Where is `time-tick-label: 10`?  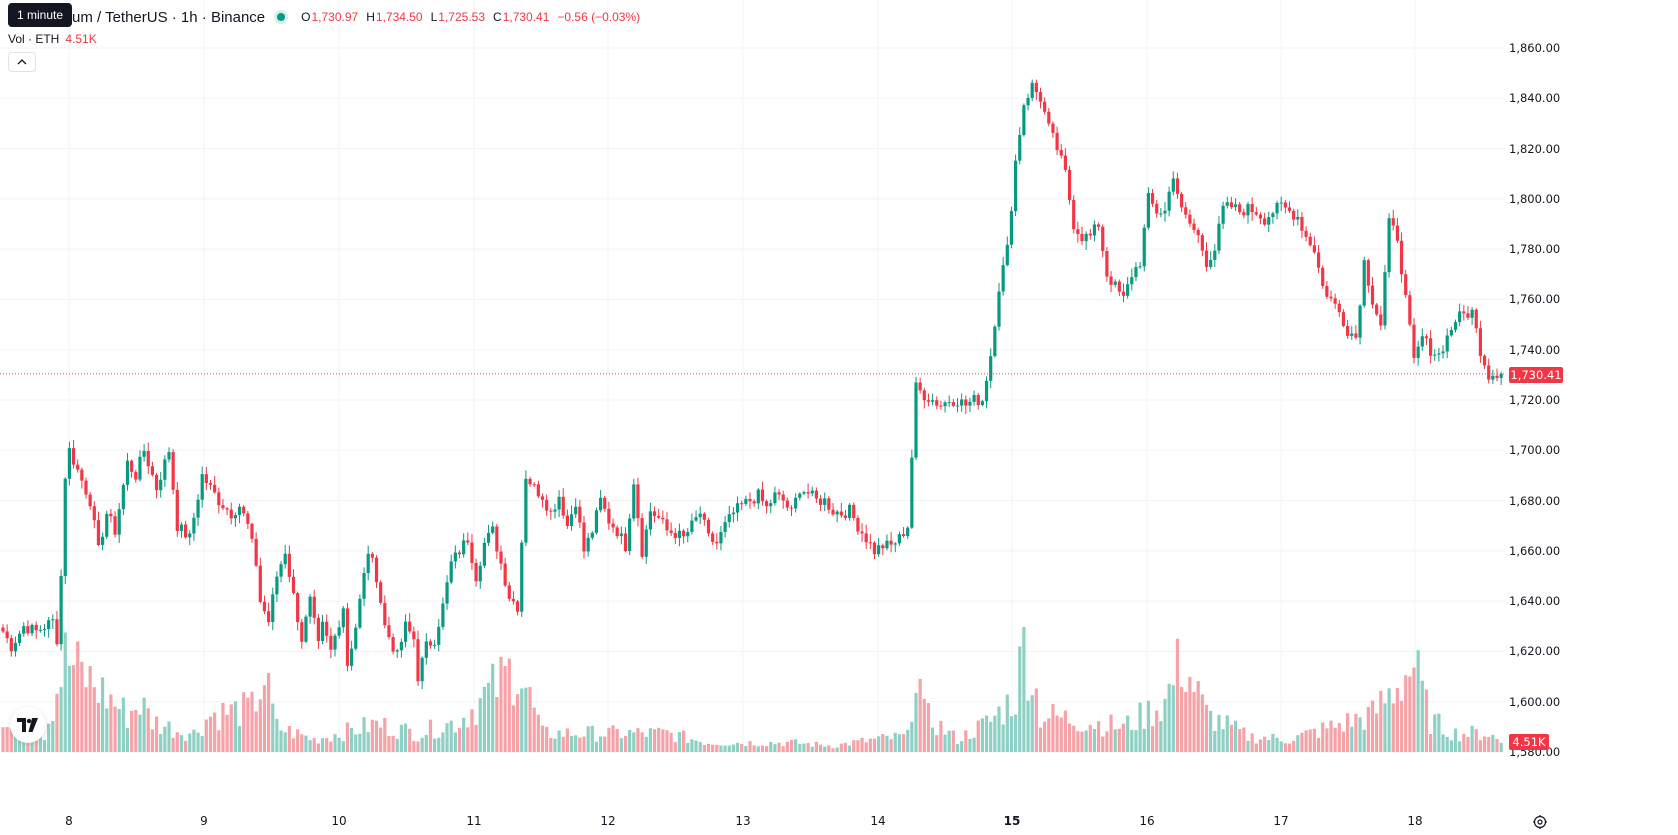
time-tick-label: 10 is located at coordinates (339, 821).